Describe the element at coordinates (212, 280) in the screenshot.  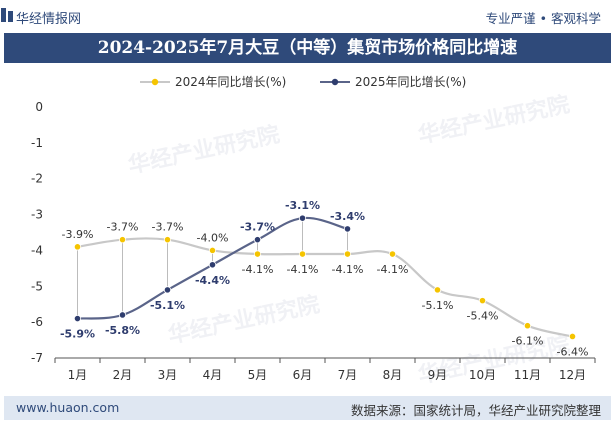
I see `data-label-2025: -4.4%` at that location.